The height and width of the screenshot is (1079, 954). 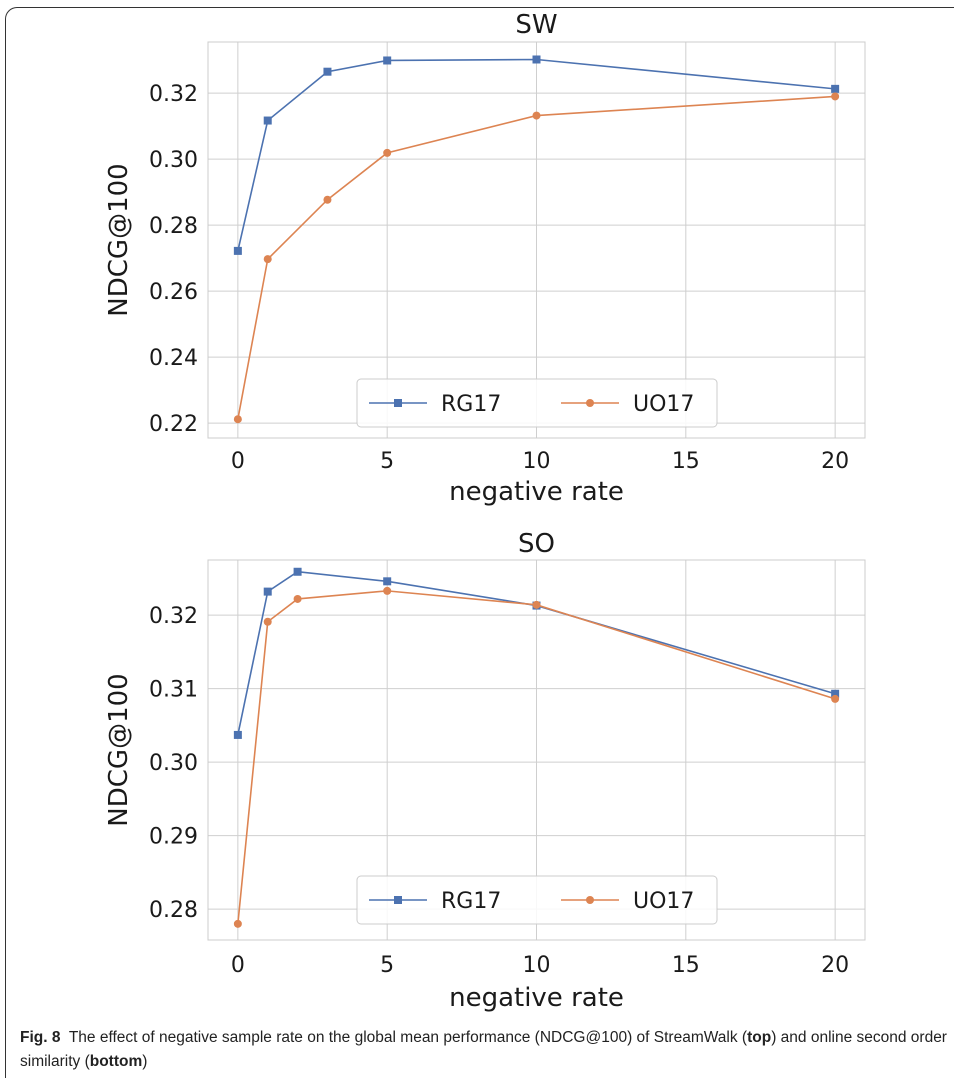 I want to click on y-tick-label: 0.31, so click(x=173, y=690).